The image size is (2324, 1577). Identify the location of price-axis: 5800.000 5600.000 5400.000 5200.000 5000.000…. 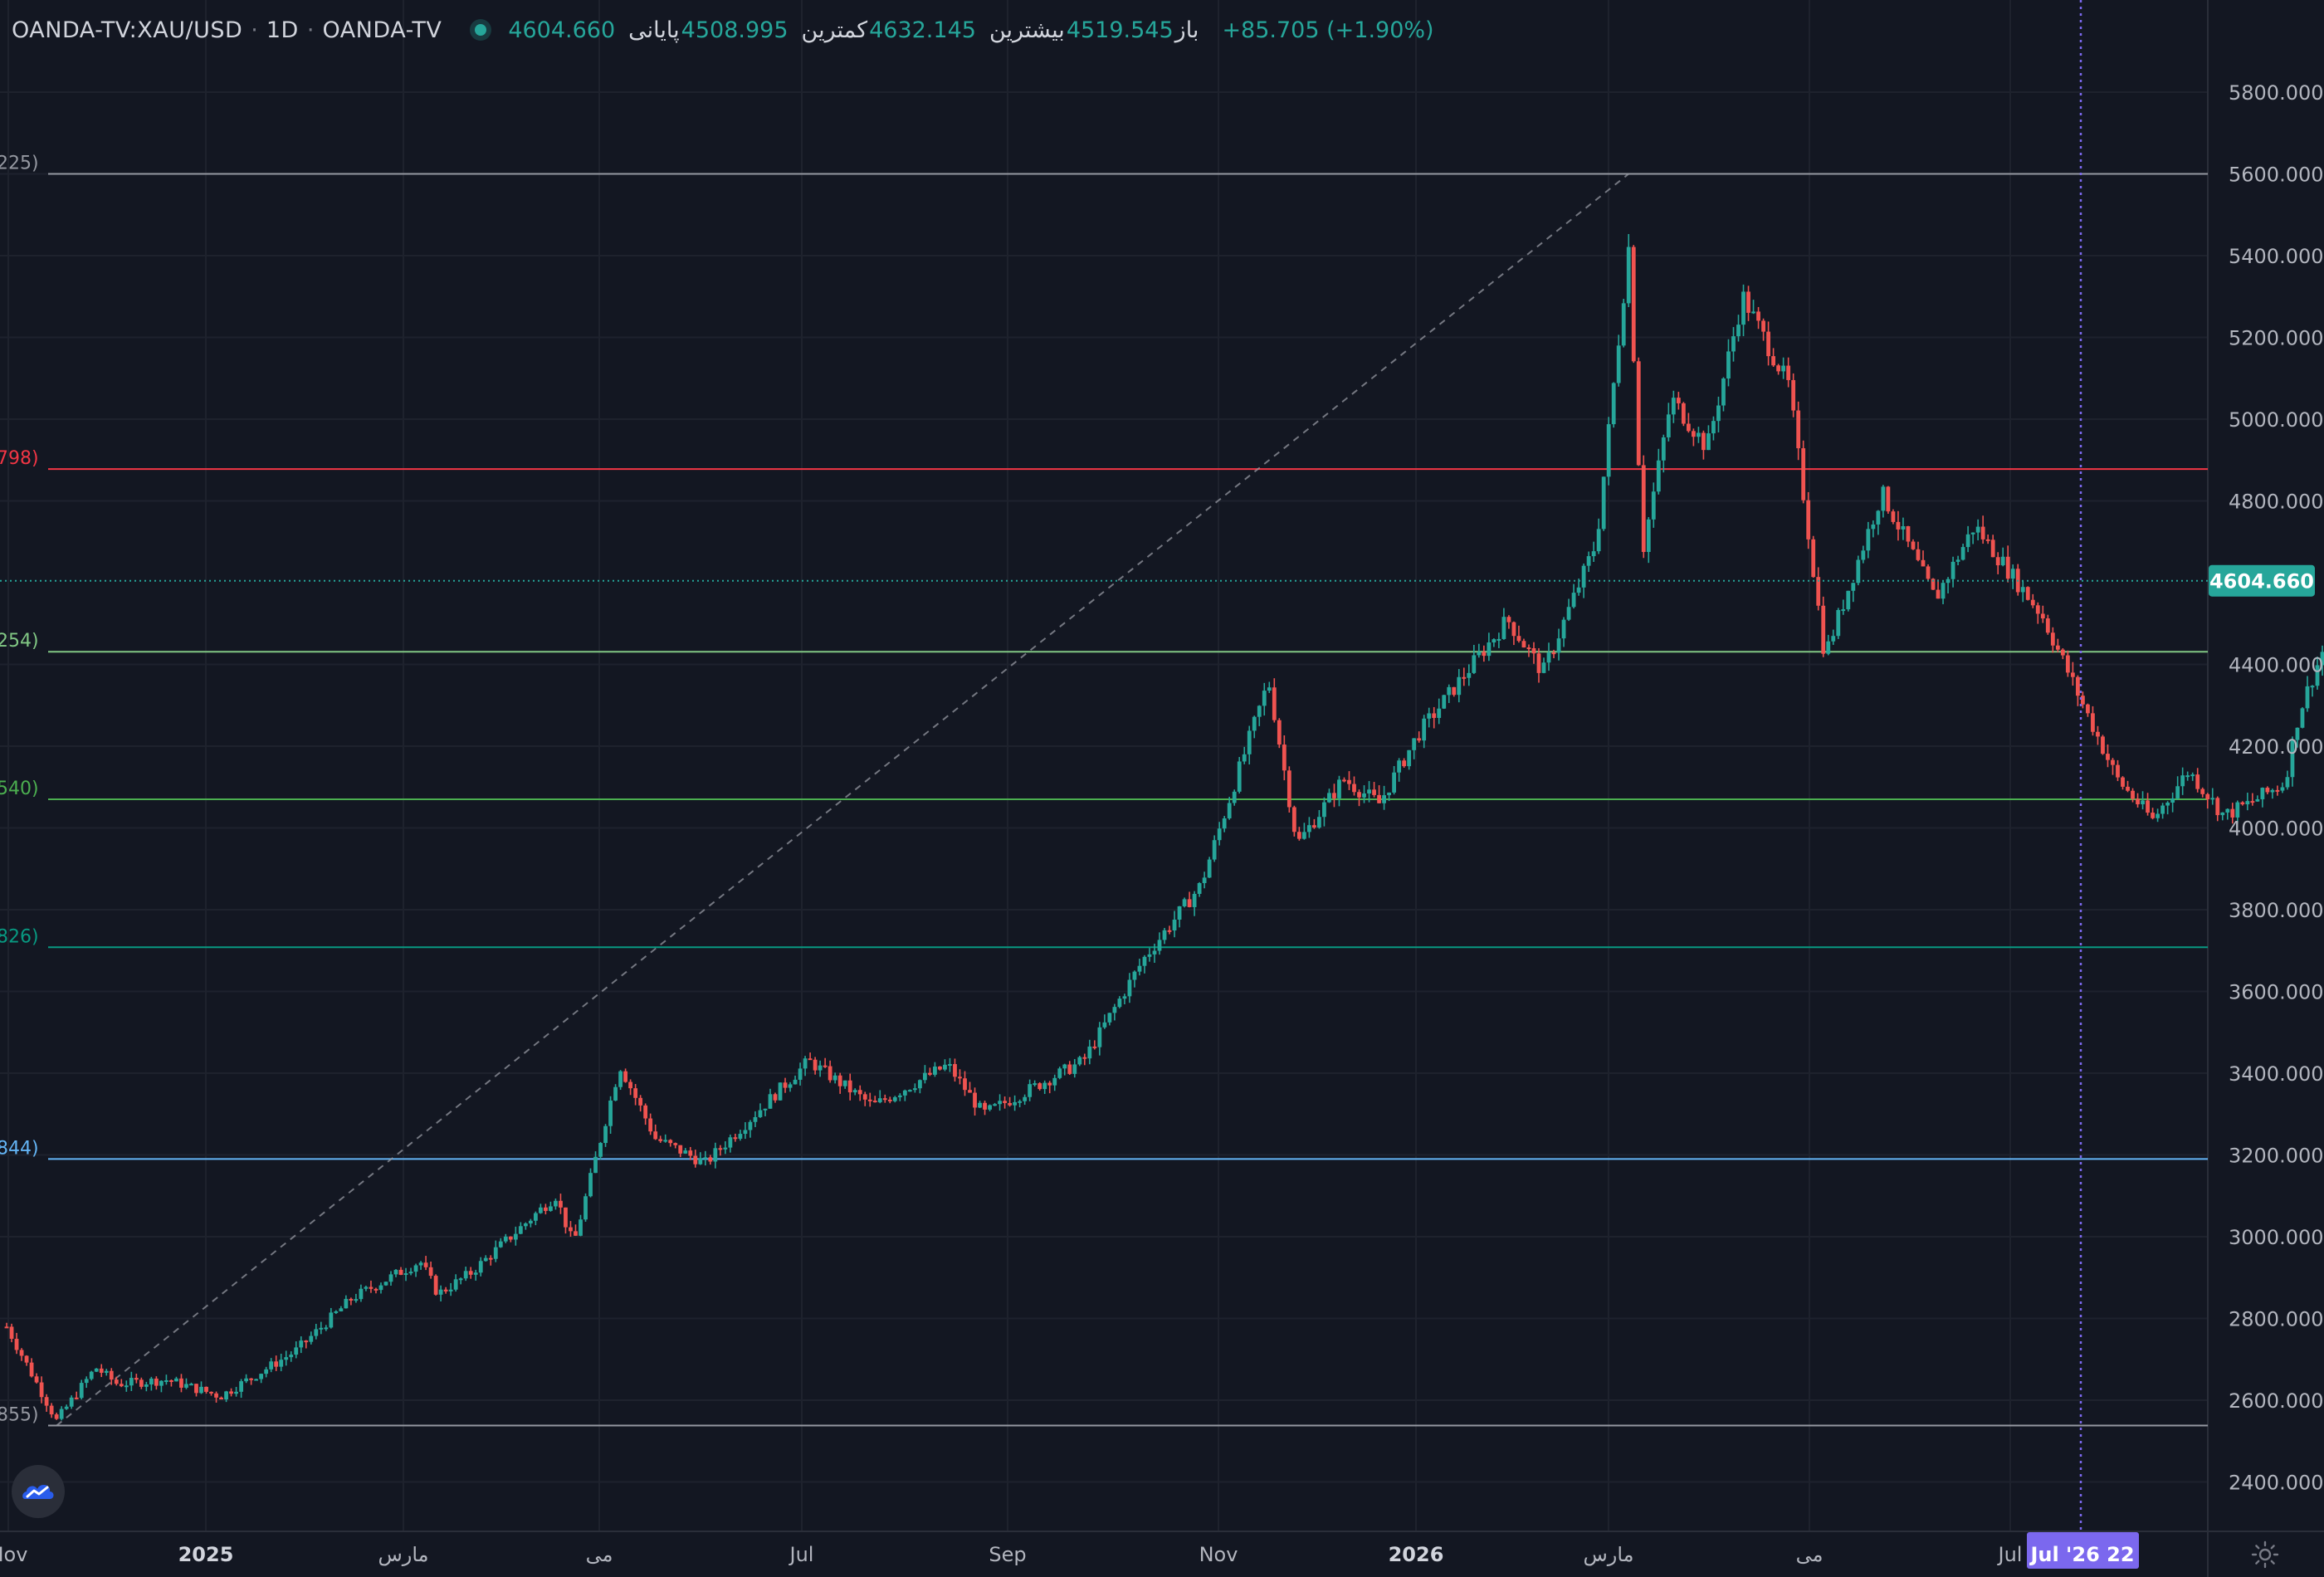
(2266, 788).